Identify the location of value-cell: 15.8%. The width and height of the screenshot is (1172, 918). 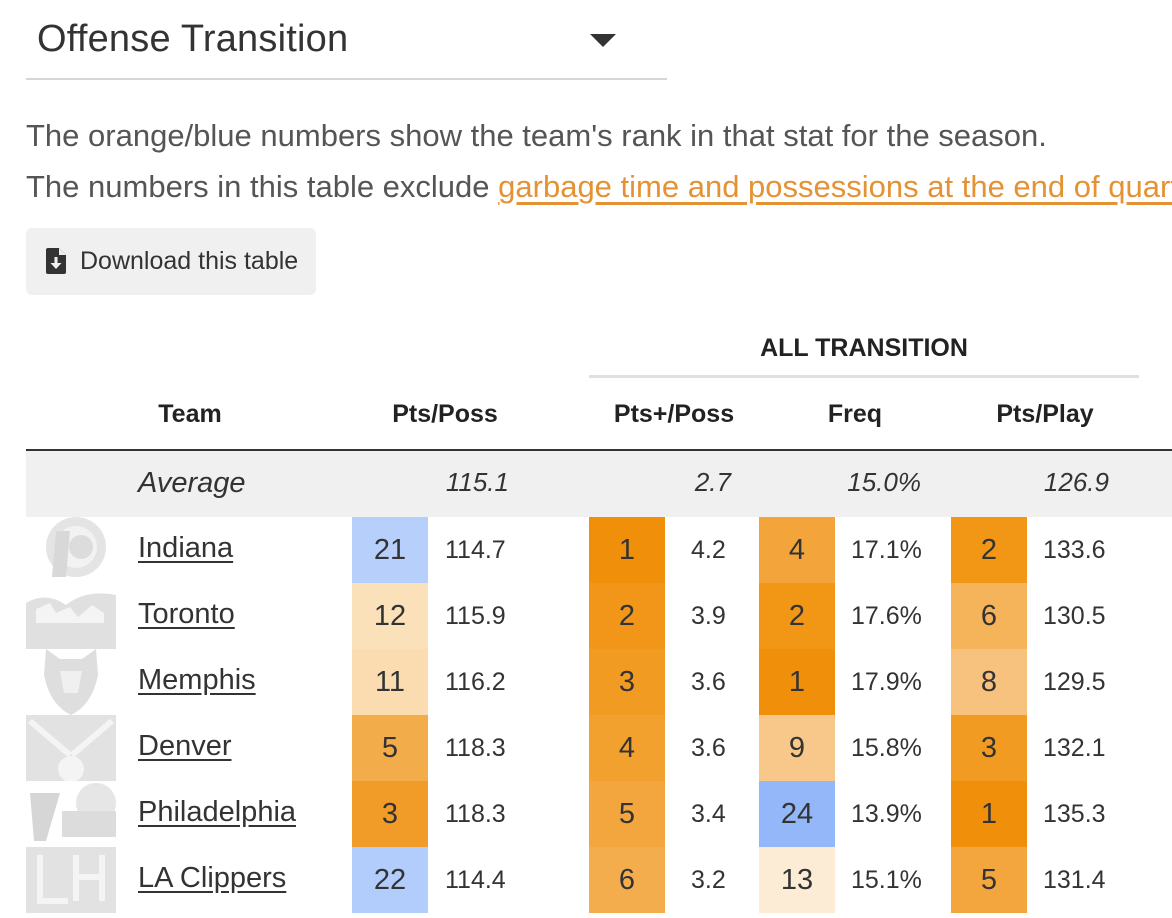
(886, 748).